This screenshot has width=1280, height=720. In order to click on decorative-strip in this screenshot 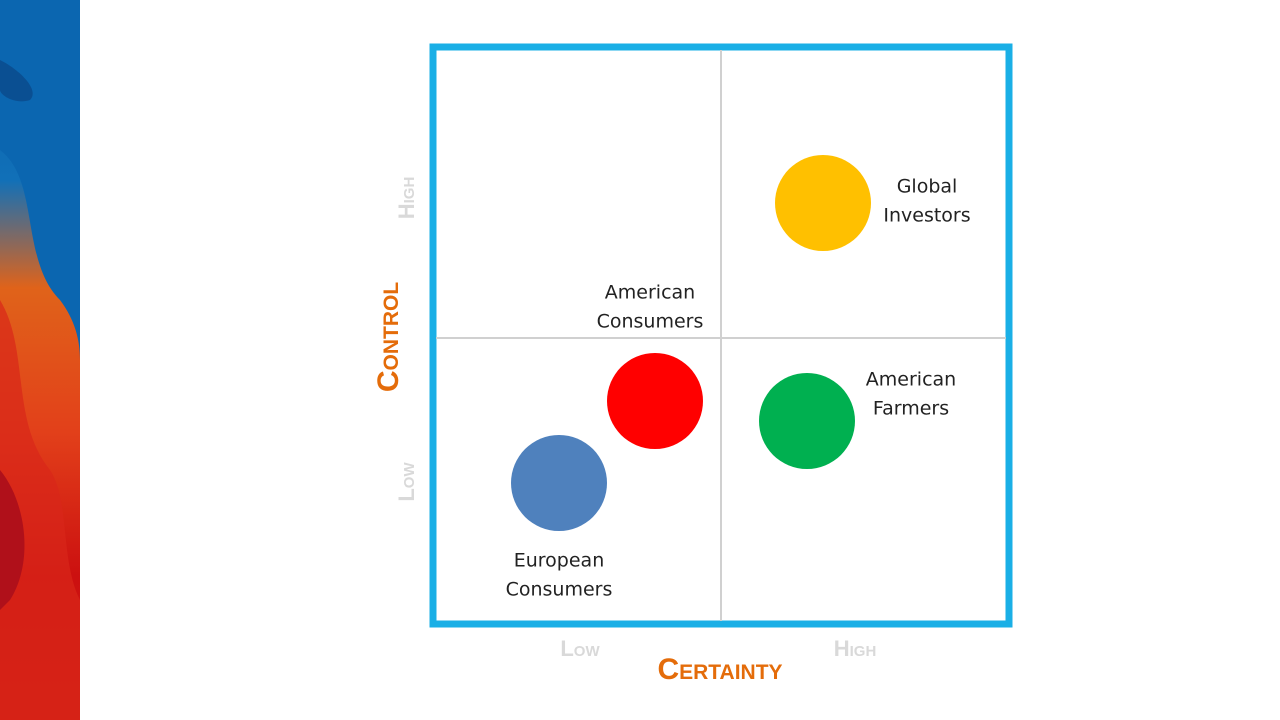, I will do `click(40, 360)`.